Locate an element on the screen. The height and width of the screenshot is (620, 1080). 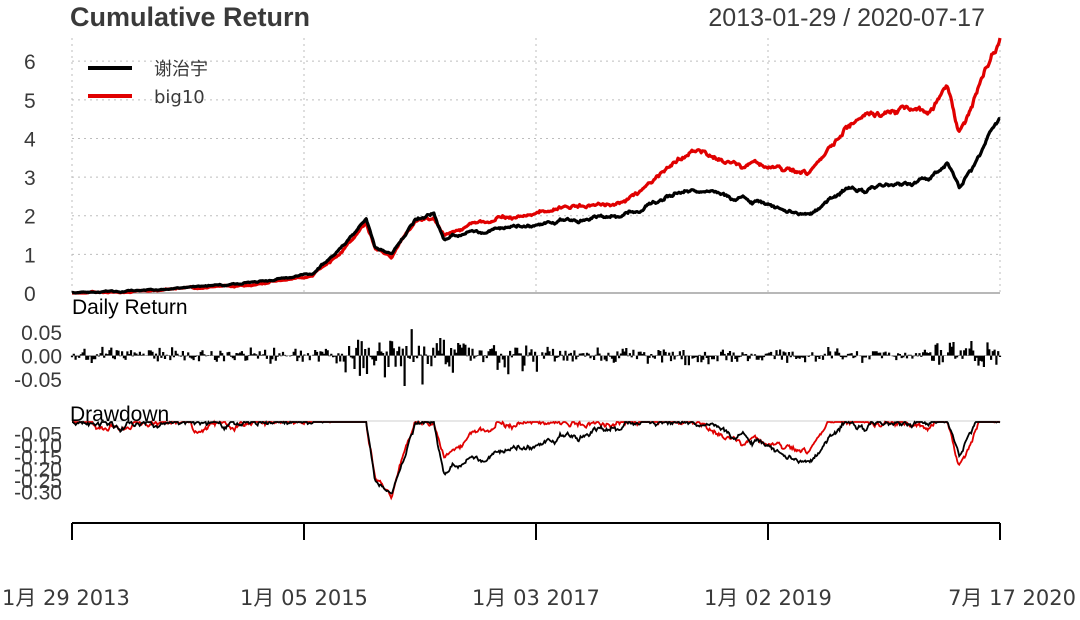
y-tick-label: 6 is located at coordinates (30, 62).